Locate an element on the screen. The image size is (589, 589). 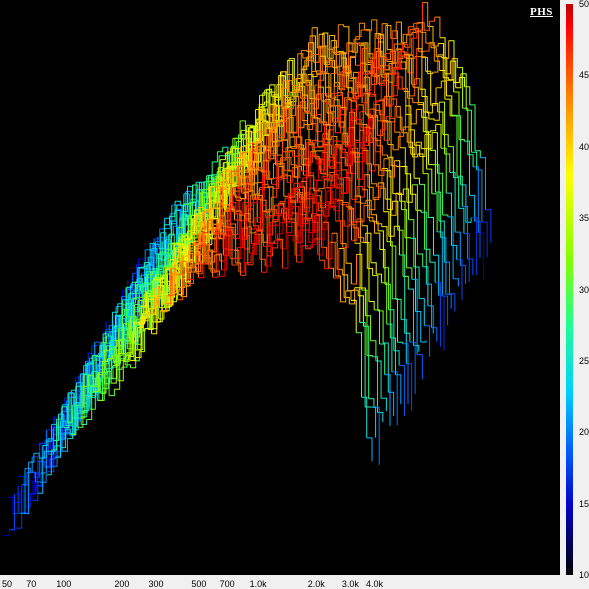
x-axis: 50 70 100 200 300 500 700 1.0k 2.0k 3.0k 4.0k is located at coordinates (280, 582).